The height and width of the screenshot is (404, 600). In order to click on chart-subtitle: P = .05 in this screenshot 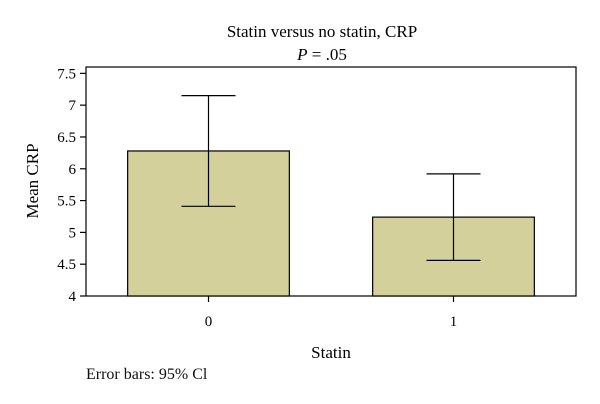, I will do `click(321, 54)`.